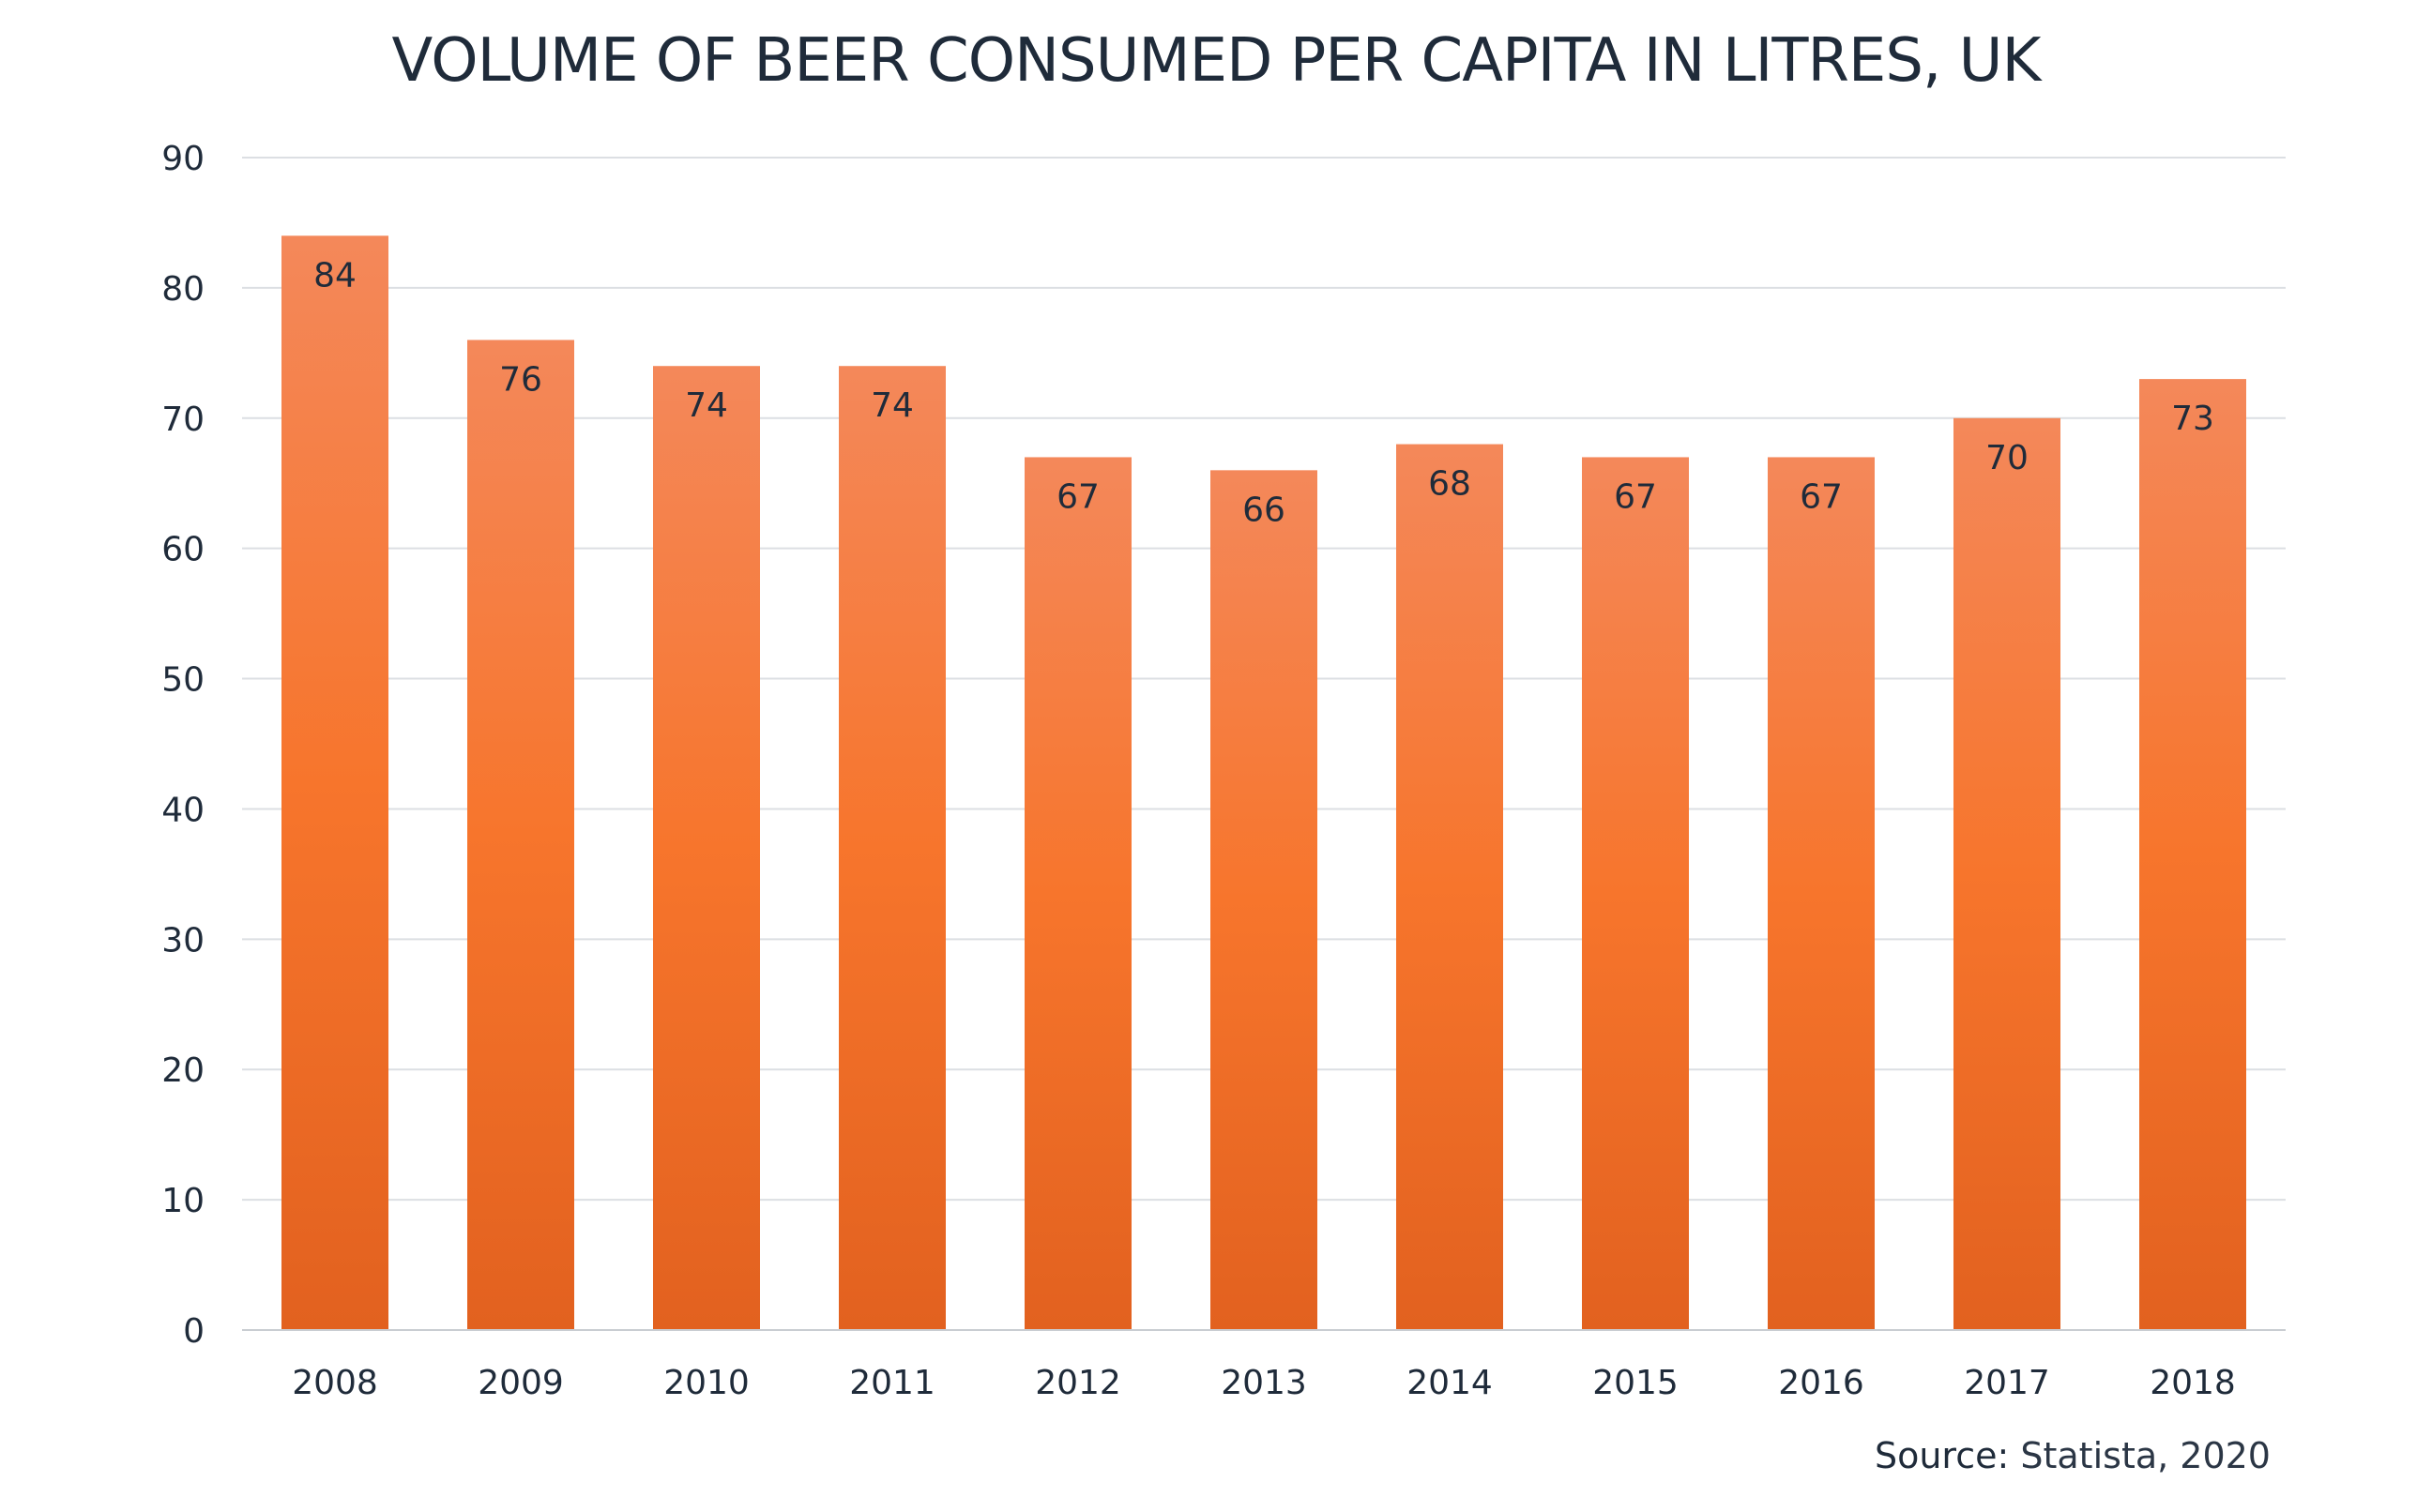  Describe the element at coordinates (1264, 510) in the screenshot. I see `data-label-2013: 66` at that location.